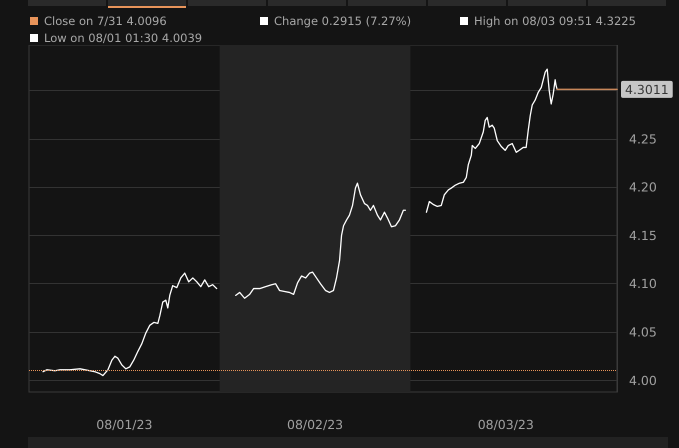  What do you see at coordinates (124, 424) in the screenshot?
I see `x-tick-label: 08/01/23` at bounding box center [124, 424].